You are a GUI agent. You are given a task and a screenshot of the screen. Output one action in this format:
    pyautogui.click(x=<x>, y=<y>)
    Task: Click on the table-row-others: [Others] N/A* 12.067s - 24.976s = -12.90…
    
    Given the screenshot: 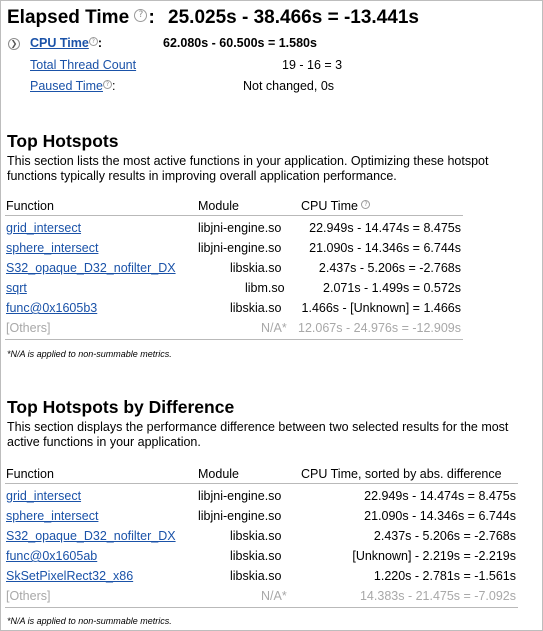 What is the action you would take?
    pyautogui.click(x=234, y=329)
    